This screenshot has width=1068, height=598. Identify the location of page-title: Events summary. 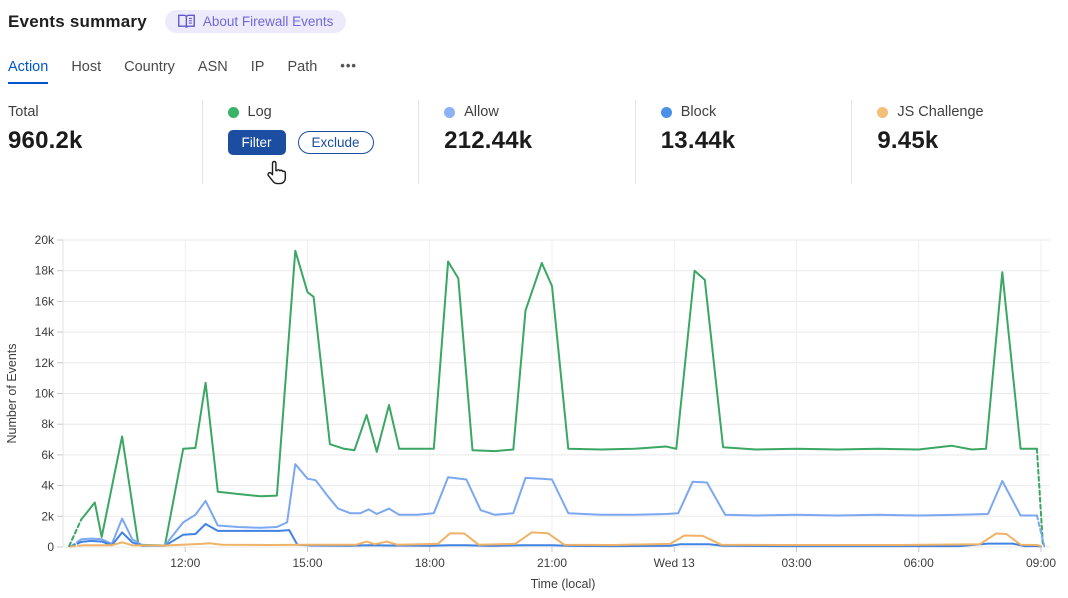
(77, 21).